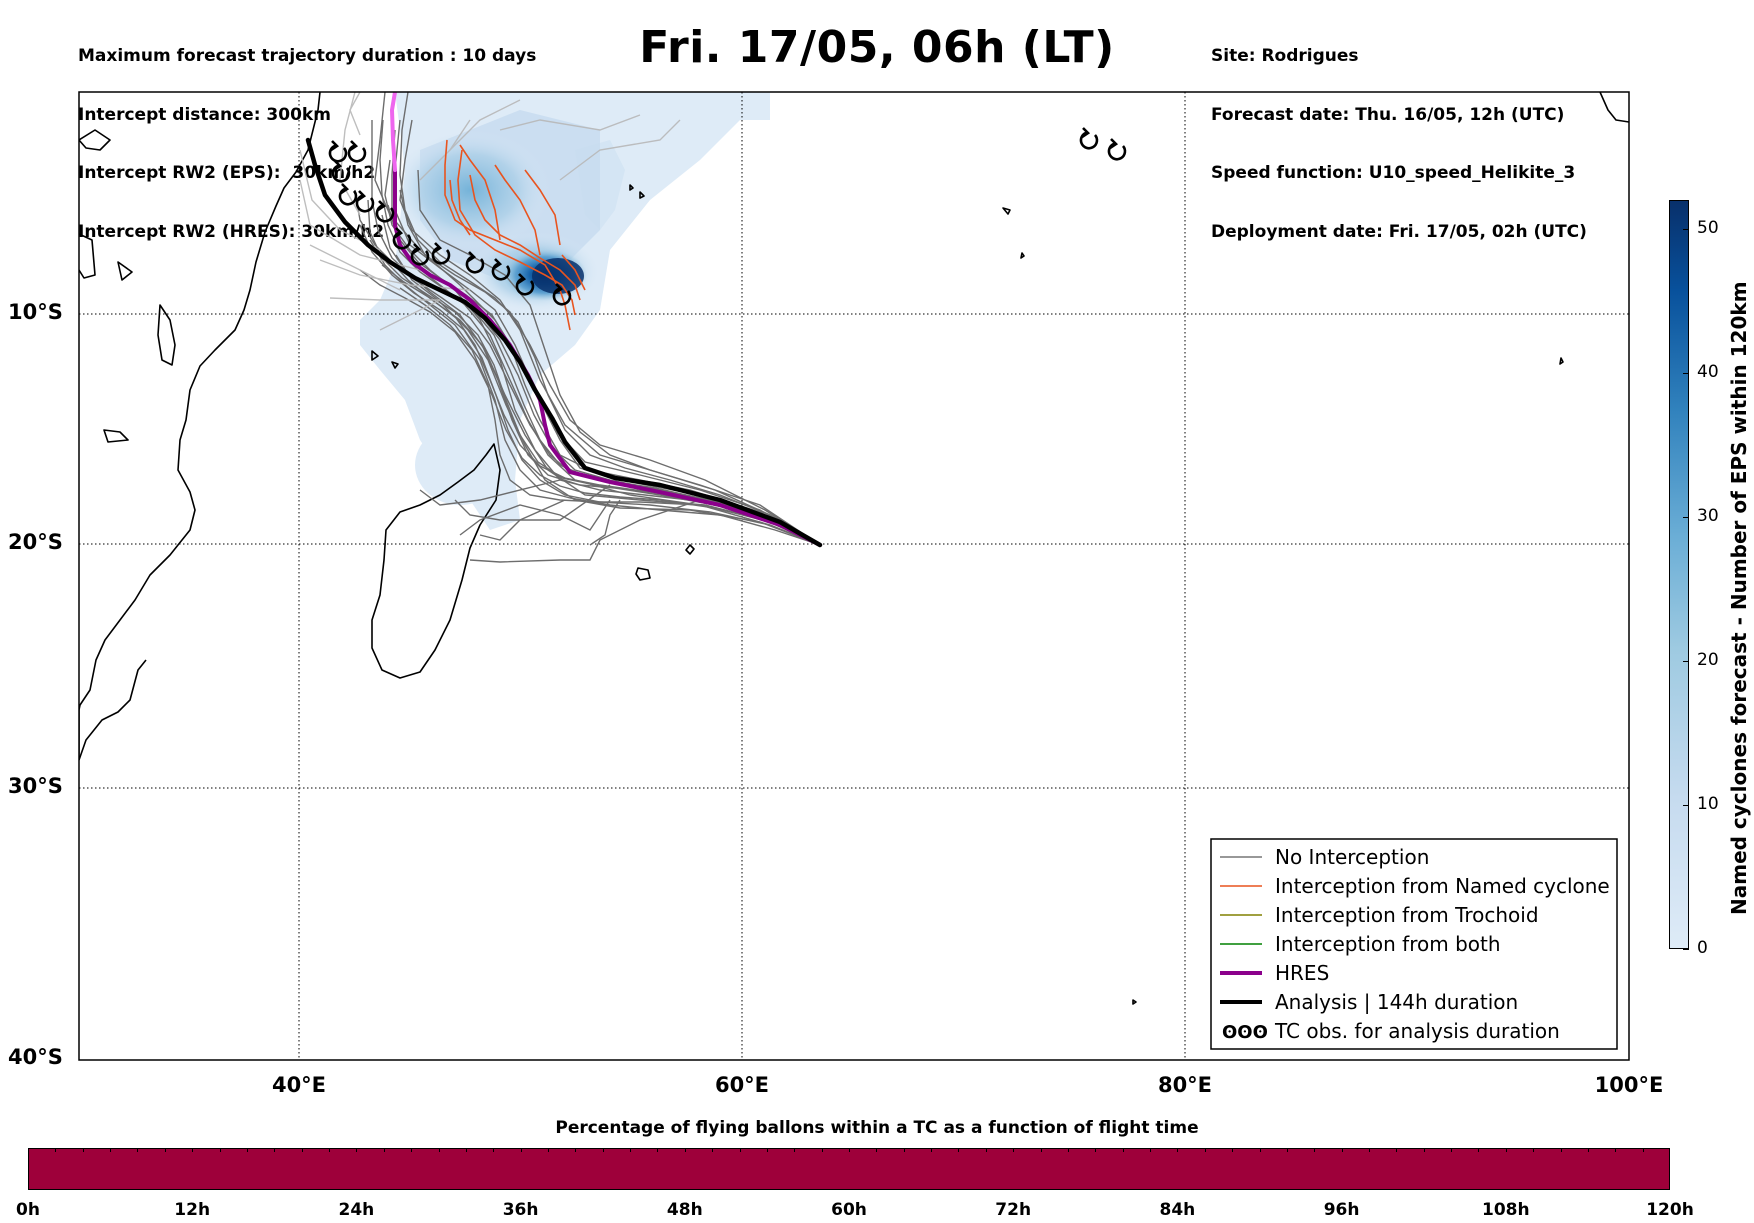 Image resolution: width=1754 pixels, height=1223 pixels. What do you see at coordinates (35, 312) in the screenshot?
I see `lat-label-10s: 10°S` at bounding box center [35, 312].